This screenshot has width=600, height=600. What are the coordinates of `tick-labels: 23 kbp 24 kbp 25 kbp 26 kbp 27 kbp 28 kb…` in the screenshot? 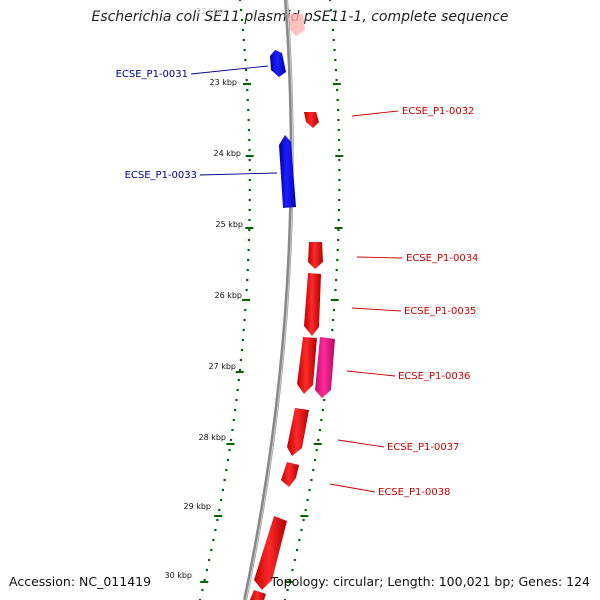 It's located at (203, 329).